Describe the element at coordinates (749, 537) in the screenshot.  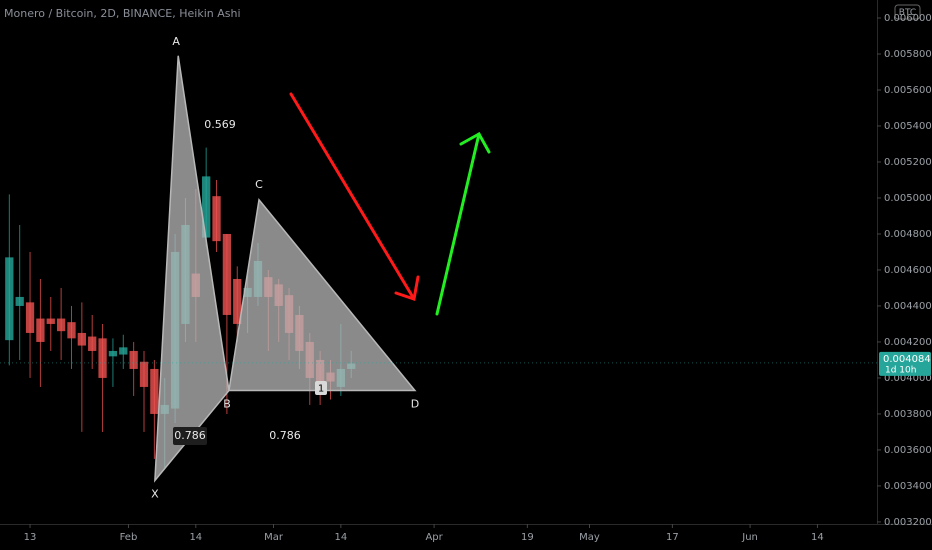
I see `x-tick-label: Jun` at that location.